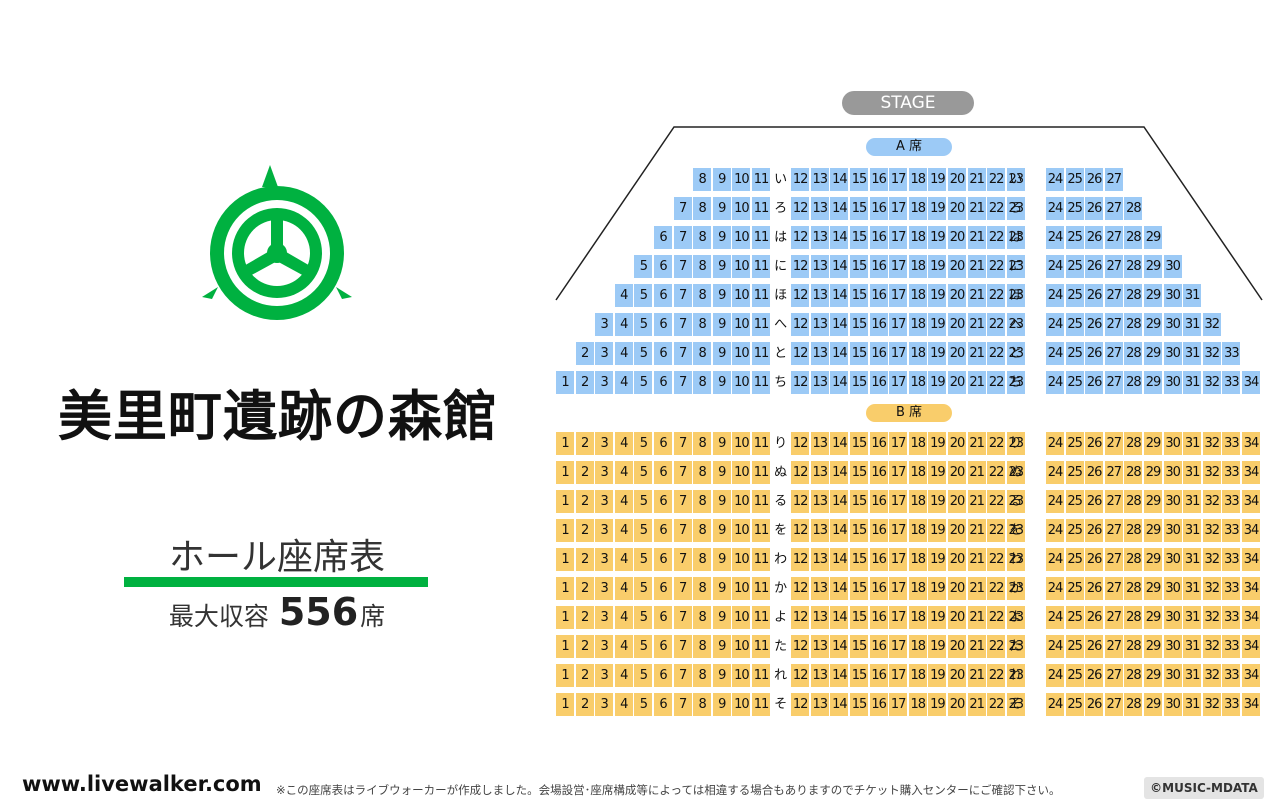 This screenshot has height=812, width=1280. I want to click on seat: 22, so click(996, 617).